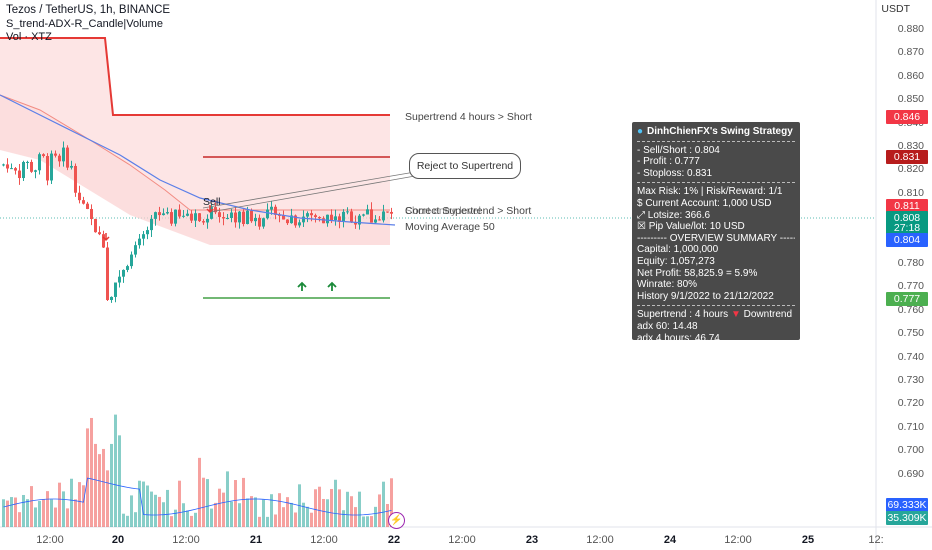 The image size is (932, 550). Describe the element at coordinates (532, 540) in the screenshot. I see `time-tick-label: 23` at that location.